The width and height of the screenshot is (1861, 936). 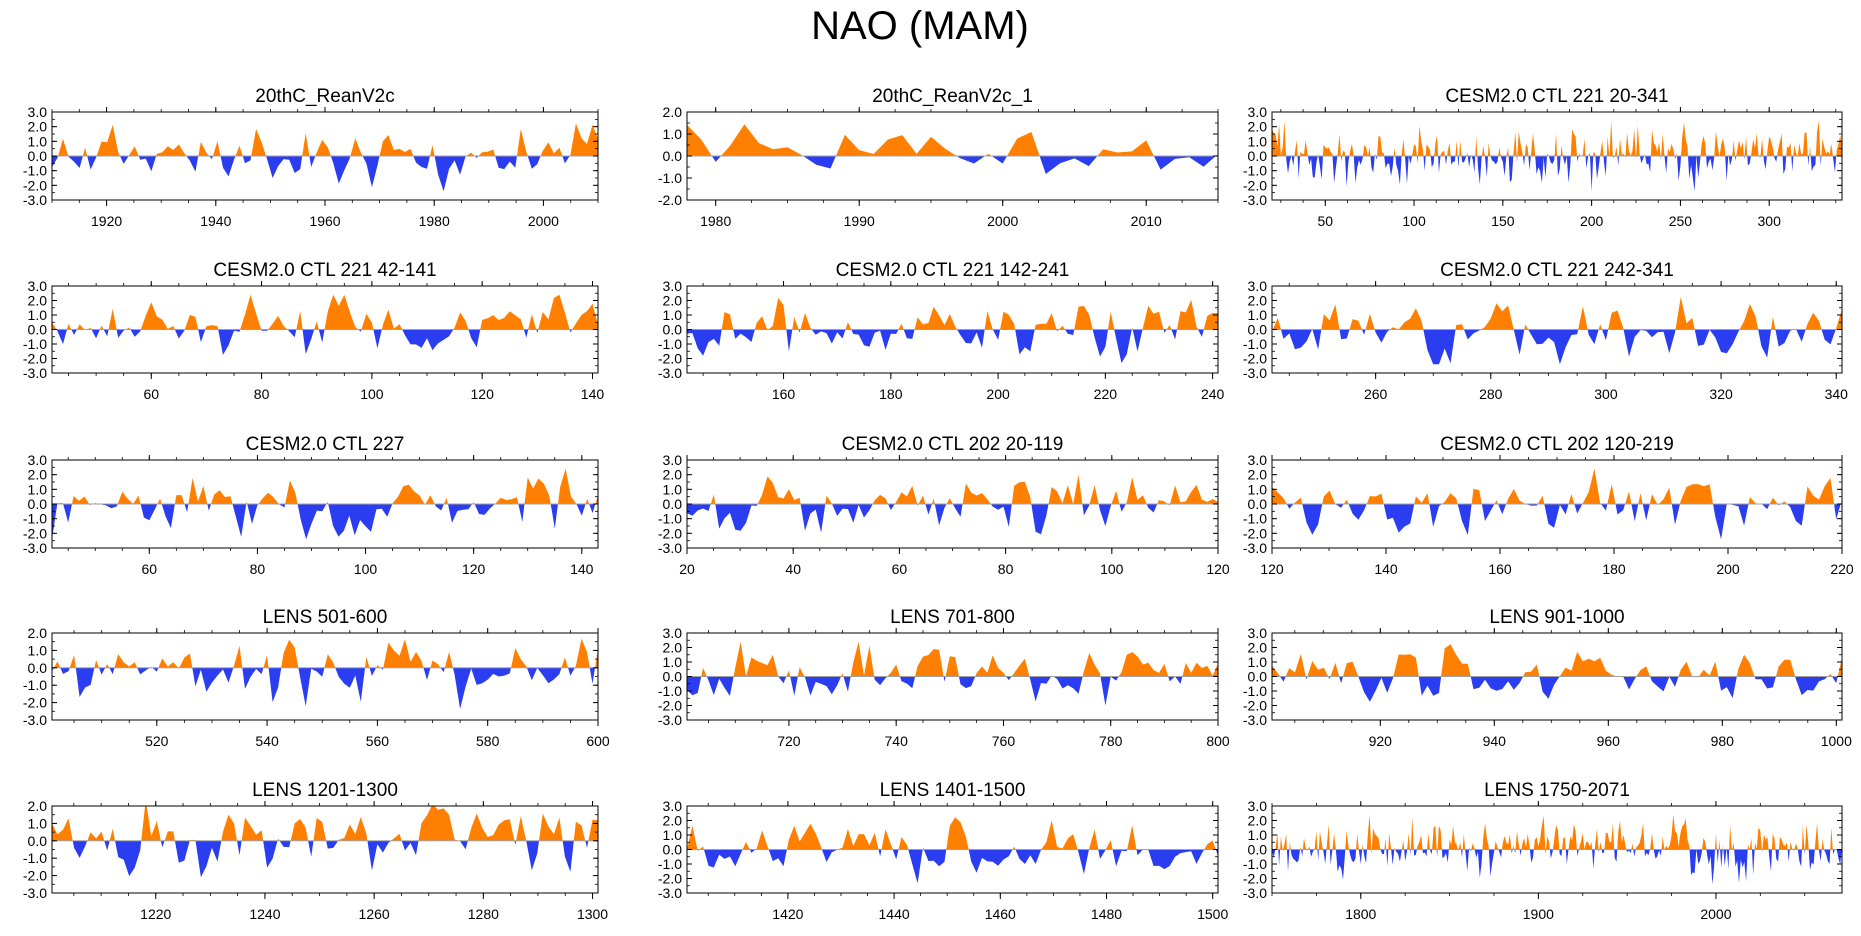 I want to click on x-tick-label: 260, so click(x=1376, y=394).